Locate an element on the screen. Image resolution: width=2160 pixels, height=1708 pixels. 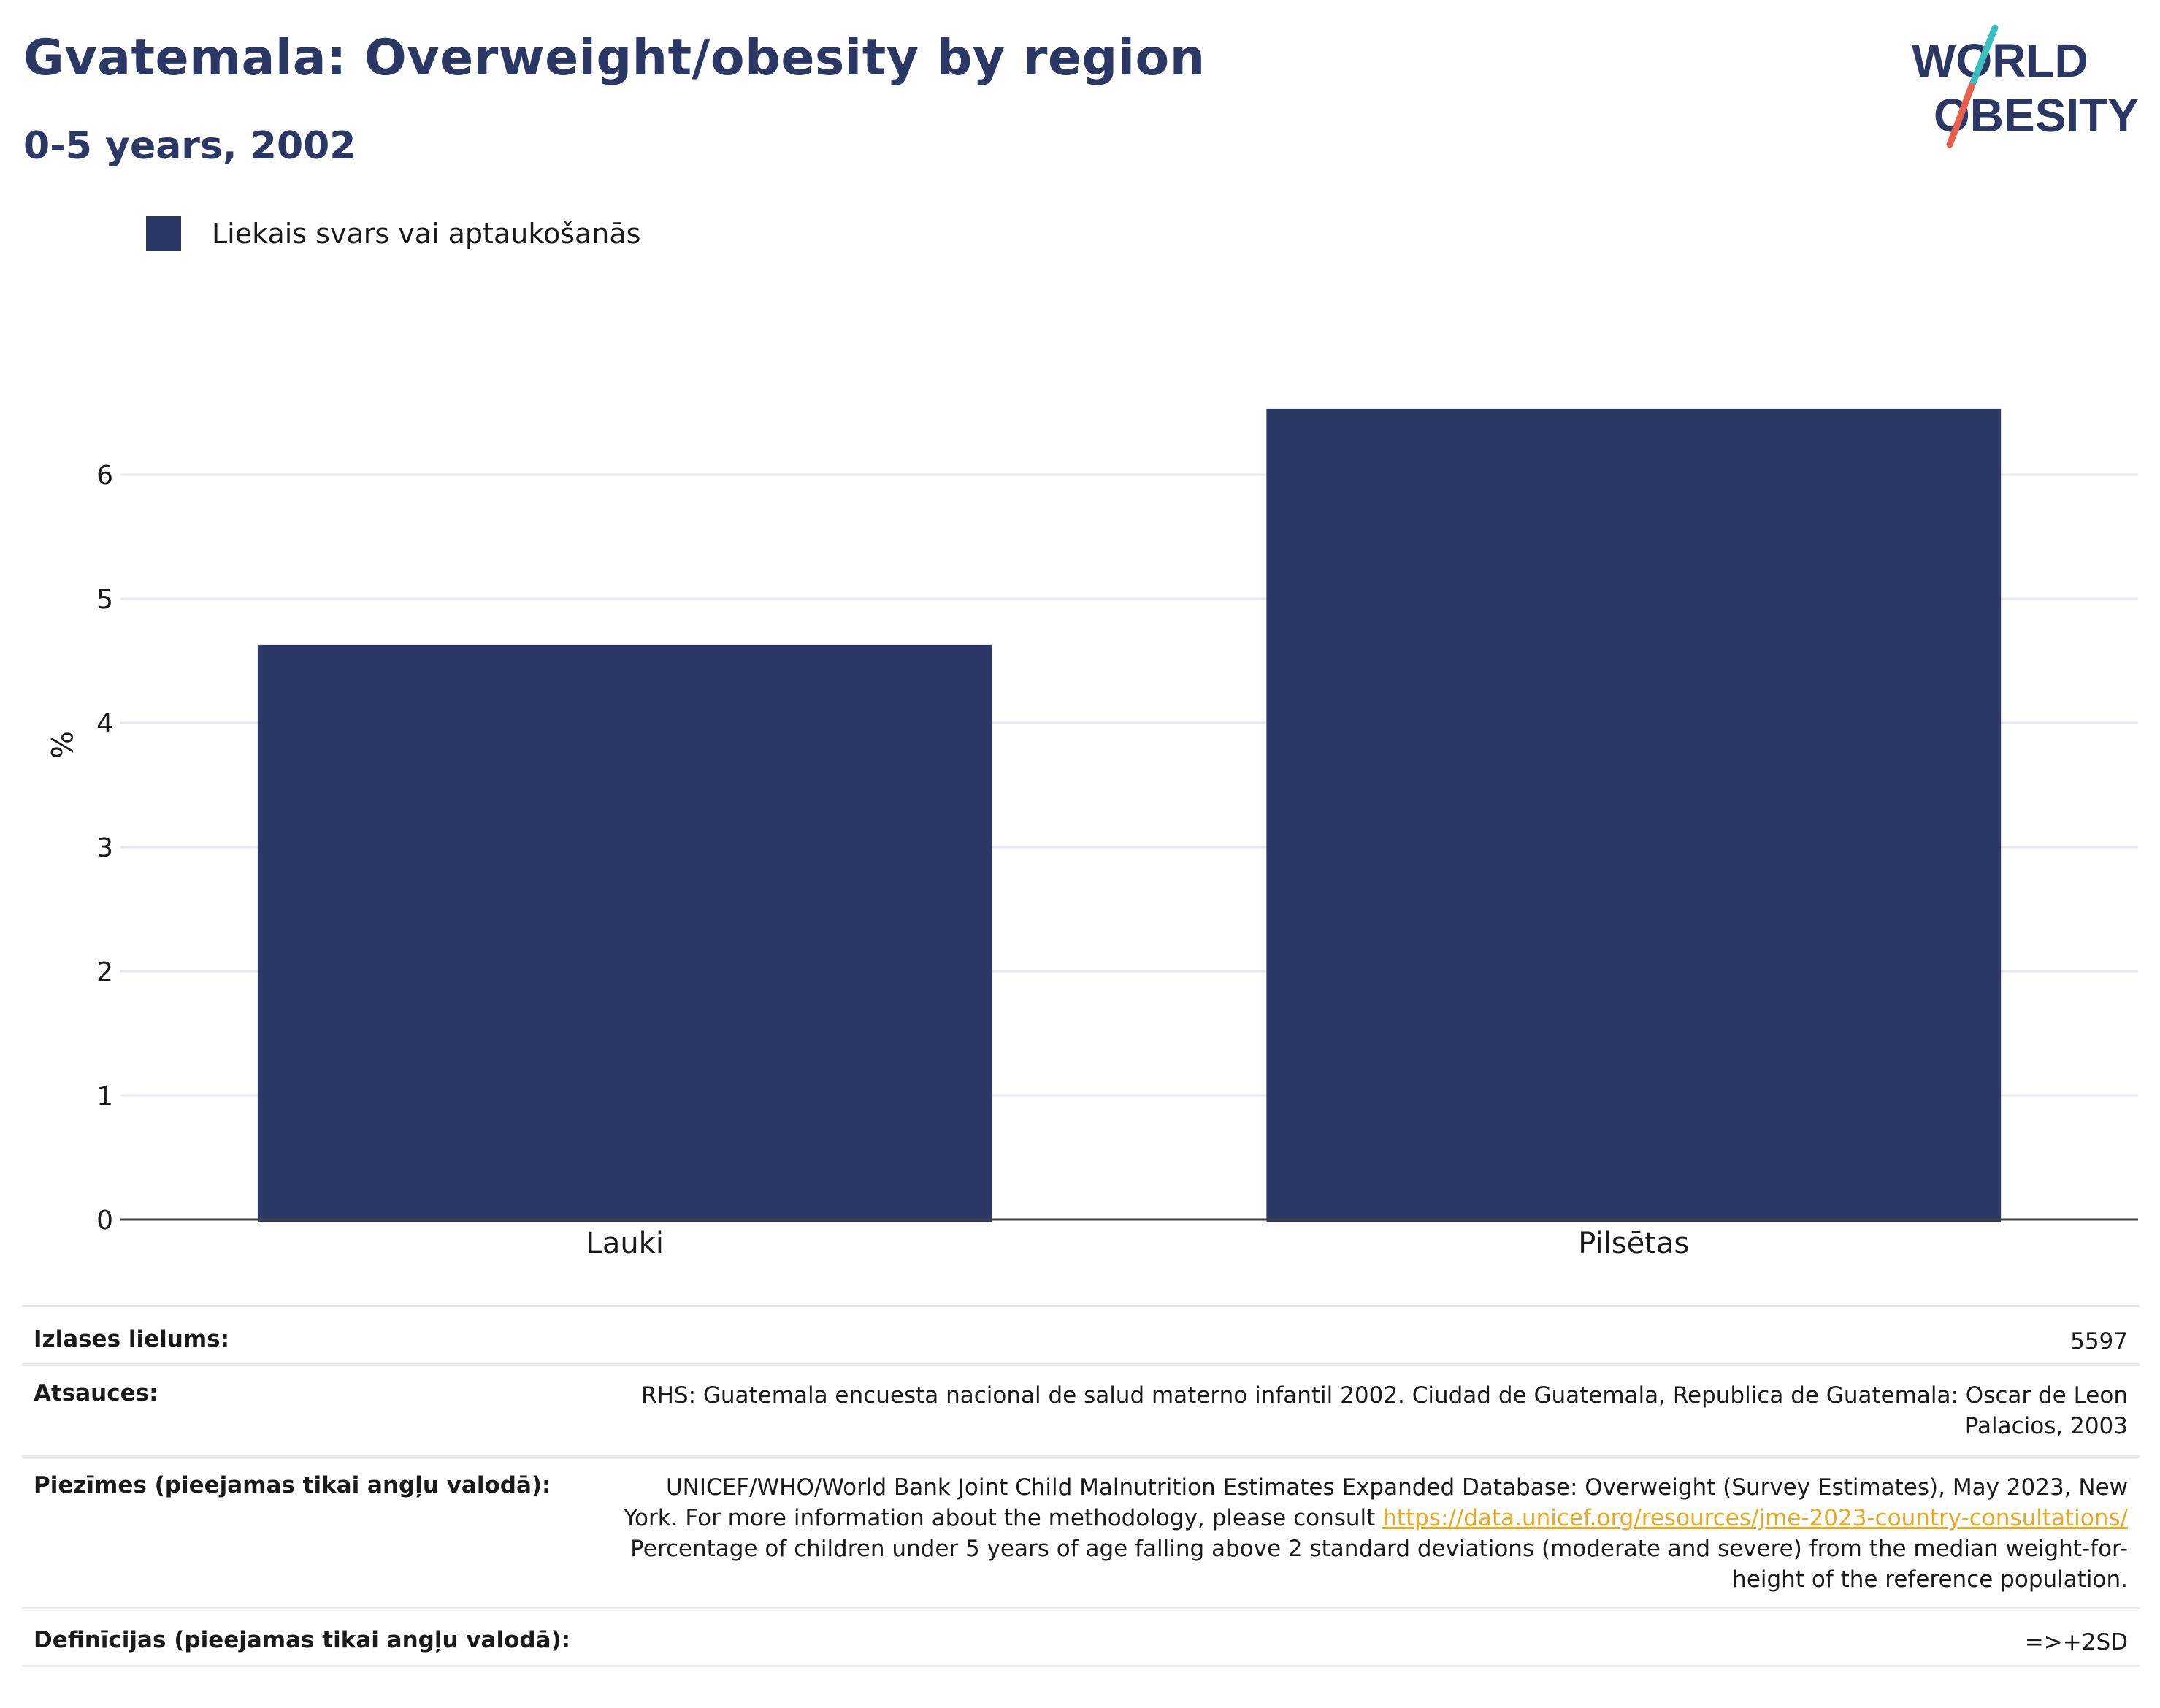
info-row-sample-size: Izlases lielums: 5597 is located at coordinates (1081, 1334).